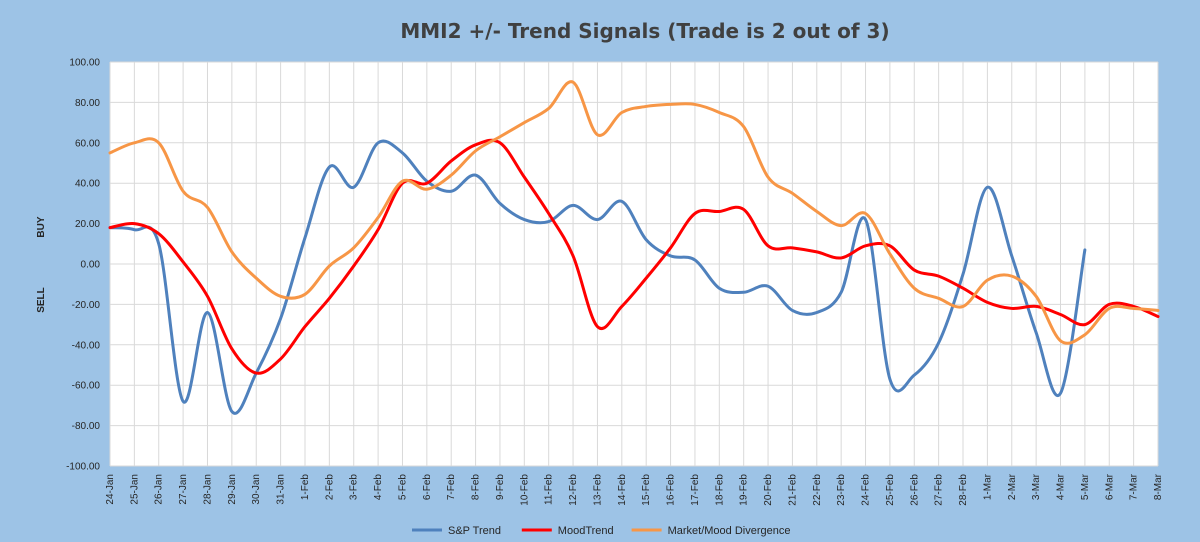 This screenshot has height=542, width=1200. I want to click on x-tick-label: 23-Feb, so click(841, 490).